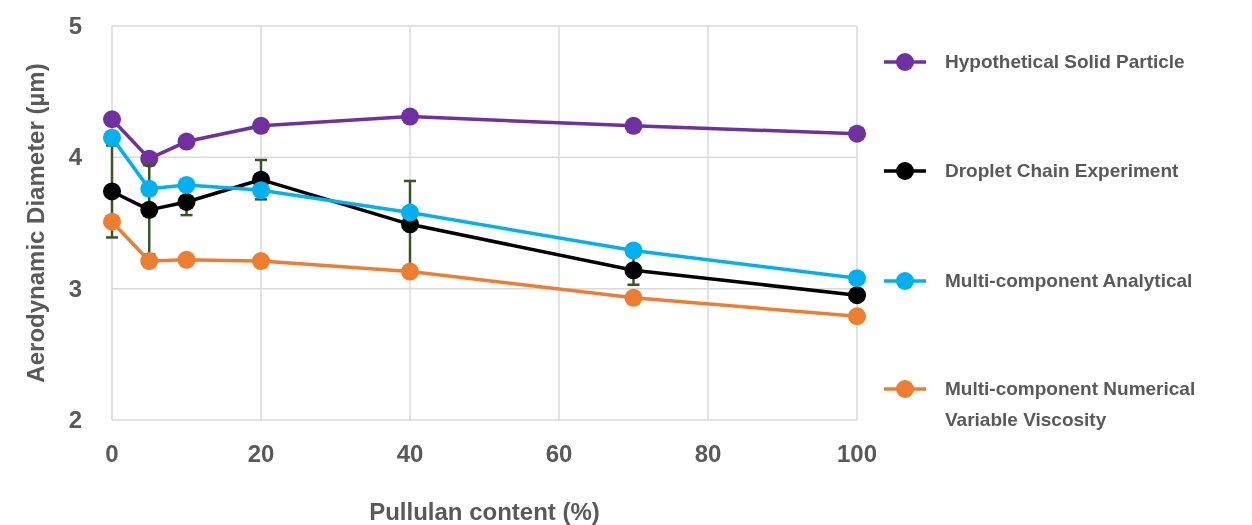  Describe the element at coordinates (261, 453) in the screenshot. I see `x-tick-label: 20` at that location.